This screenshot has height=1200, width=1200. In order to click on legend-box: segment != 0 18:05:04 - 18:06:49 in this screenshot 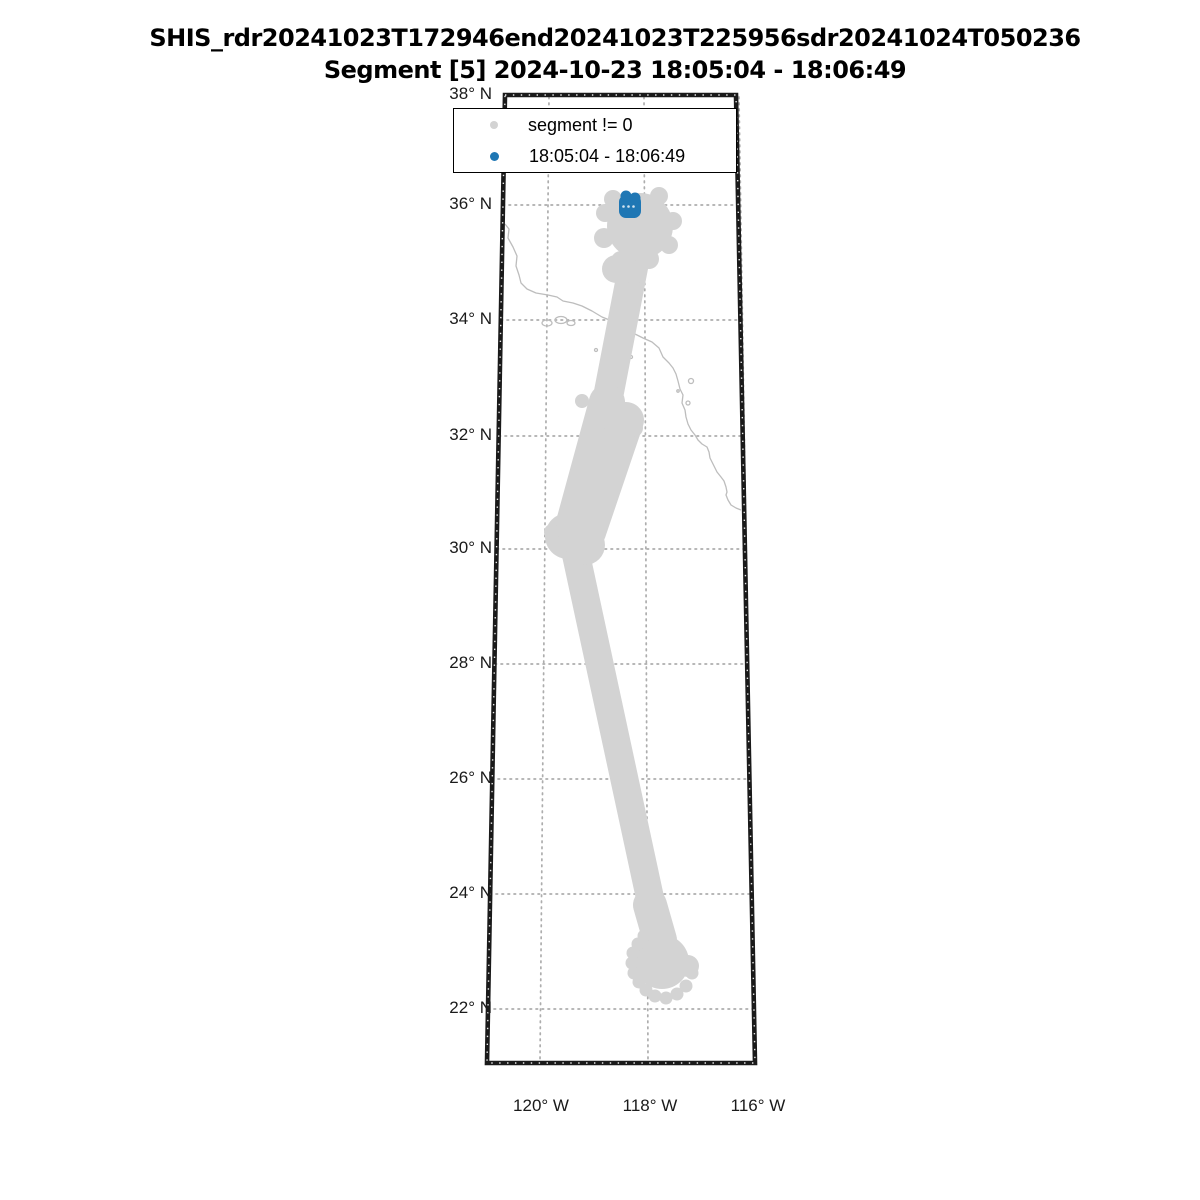, I will do `click(595, 140)`.